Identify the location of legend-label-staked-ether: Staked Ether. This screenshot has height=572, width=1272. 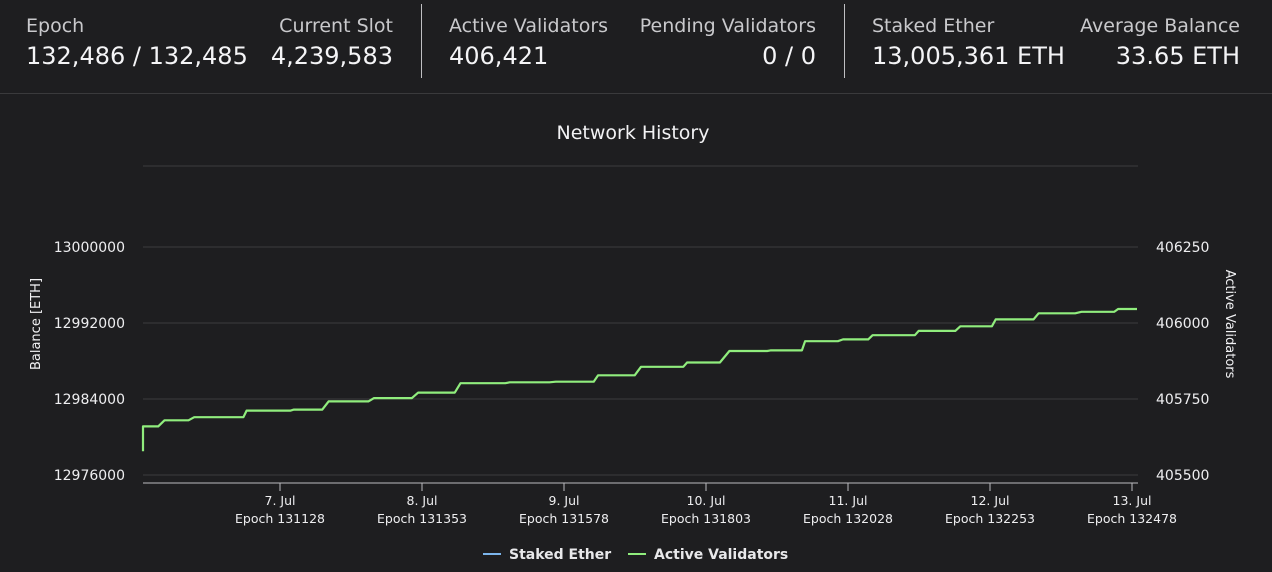
(560, 555).